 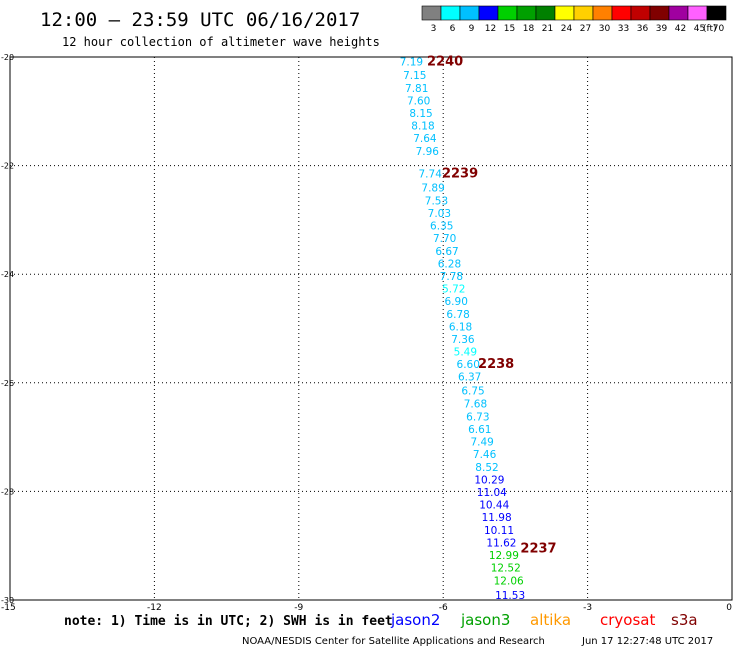 I want to click on wave-height-point: 12.52, so click(x=506, y=568).